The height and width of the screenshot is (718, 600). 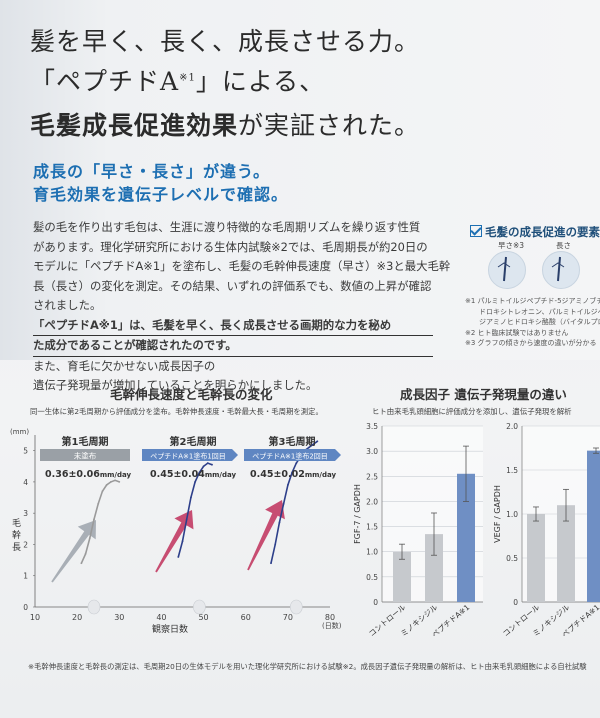 What do you see at coordinates (178, 81) in the screenshot?
I see `headline-line-2: 「ペプチドA※1」による、` at bounding box center [178, 81].